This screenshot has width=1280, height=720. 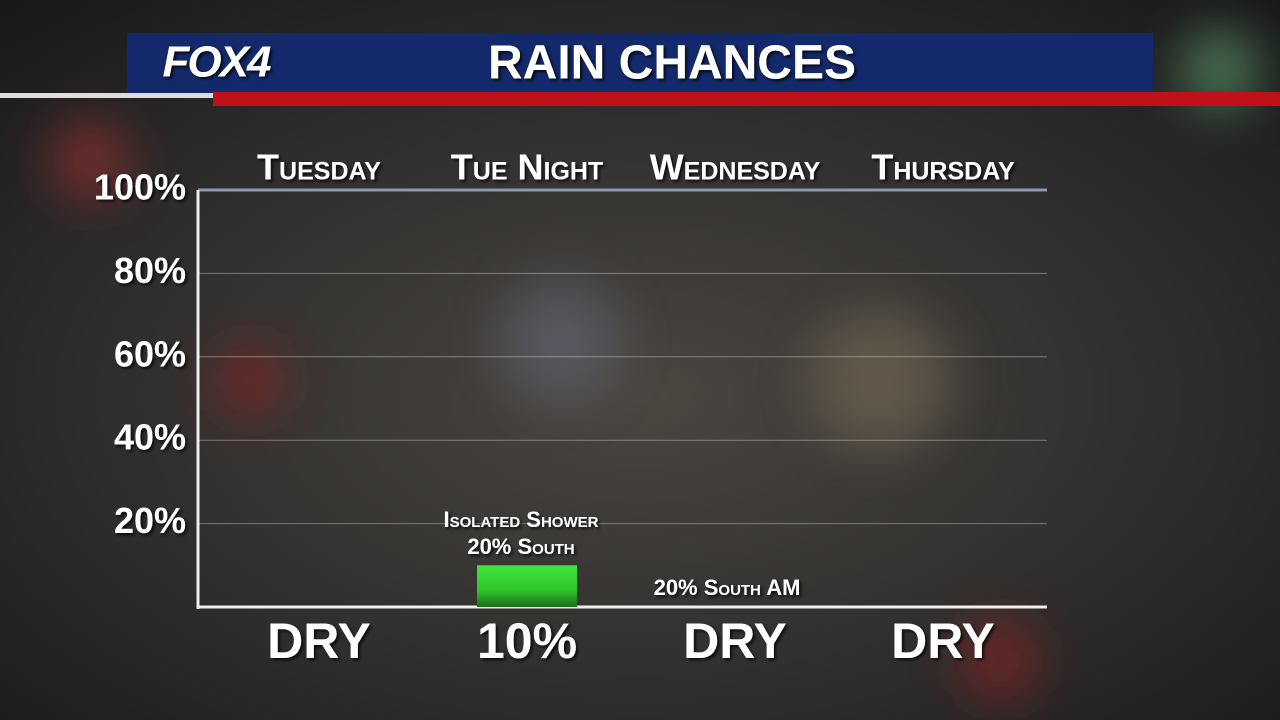 What do you see at coordinates (727, 587) in the screenshot?
I see `annotation: 20% South AM` at bounding box center [727, 587].